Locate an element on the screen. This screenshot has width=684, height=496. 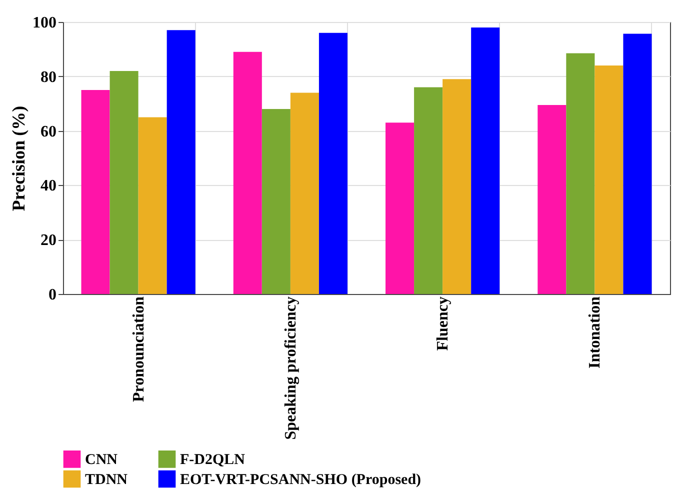
y-tick-label: 100 is located at coordinates (44, 23).